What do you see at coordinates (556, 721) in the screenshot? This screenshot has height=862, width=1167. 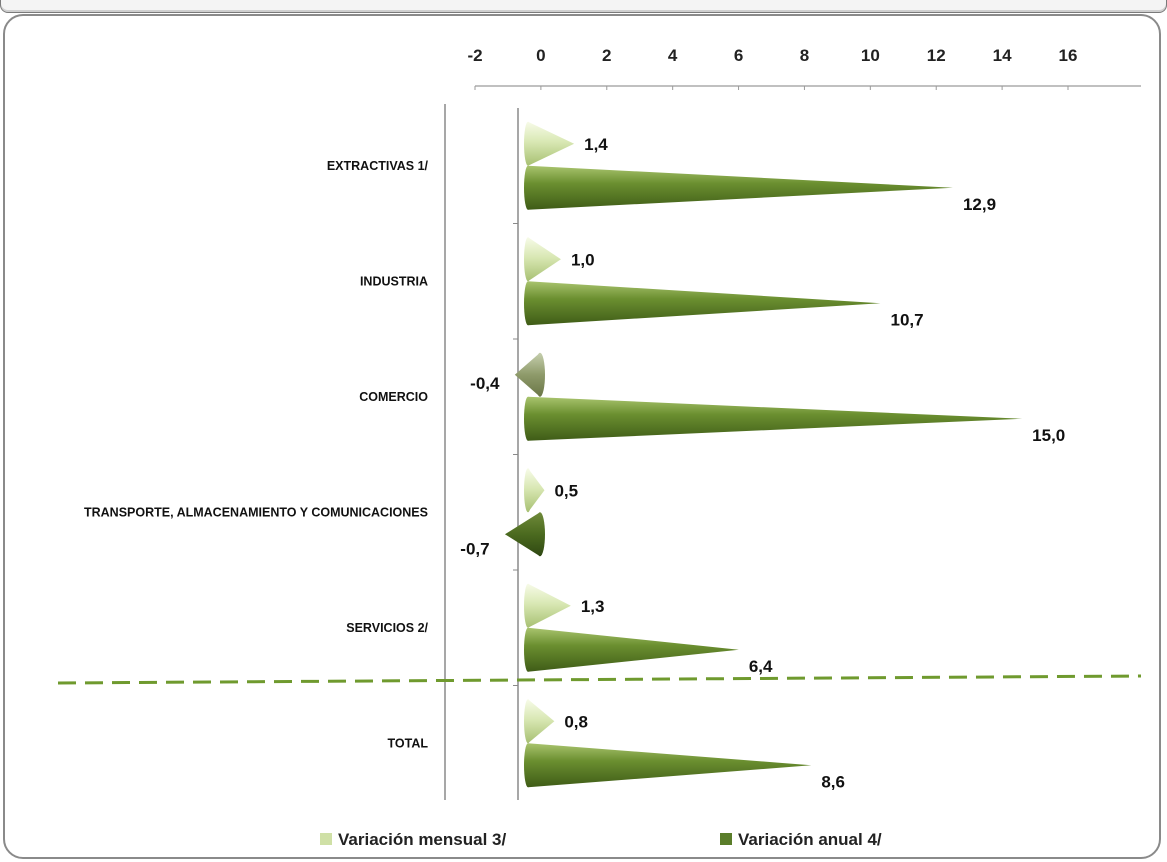 I see `cone-bar: 0,8` at bounding box center [556, 721].